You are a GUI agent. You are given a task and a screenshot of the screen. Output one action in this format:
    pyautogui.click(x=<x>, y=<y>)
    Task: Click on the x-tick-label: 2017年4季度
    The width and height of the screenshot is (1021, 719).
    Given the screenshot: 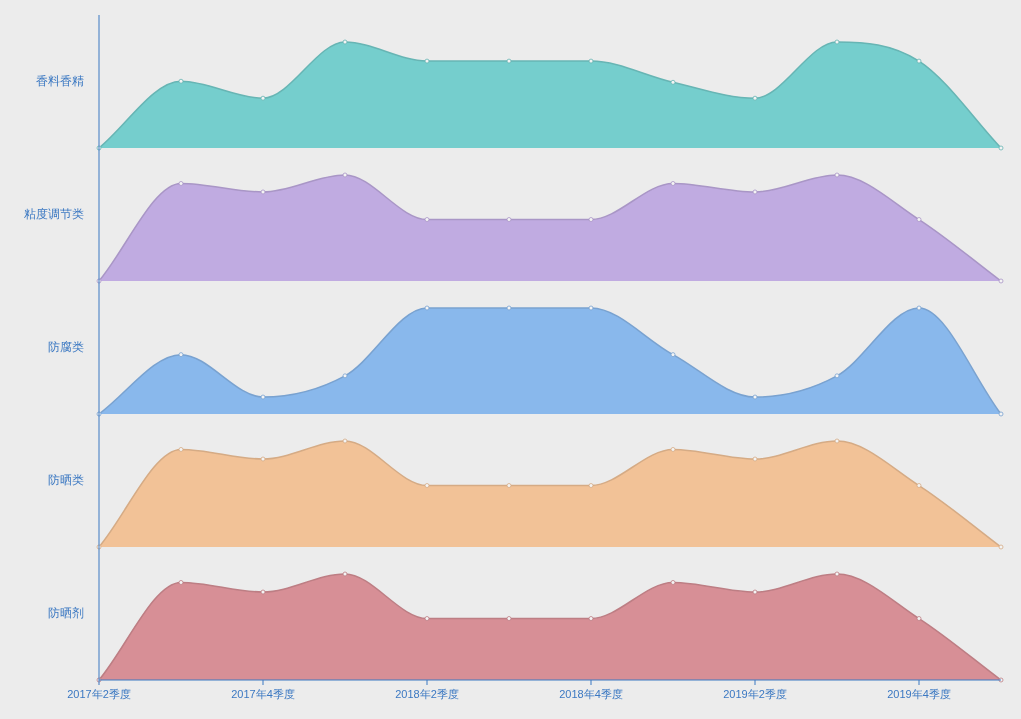 What is the action you would take?
    pyautogui.click(x=263, y=694)
    